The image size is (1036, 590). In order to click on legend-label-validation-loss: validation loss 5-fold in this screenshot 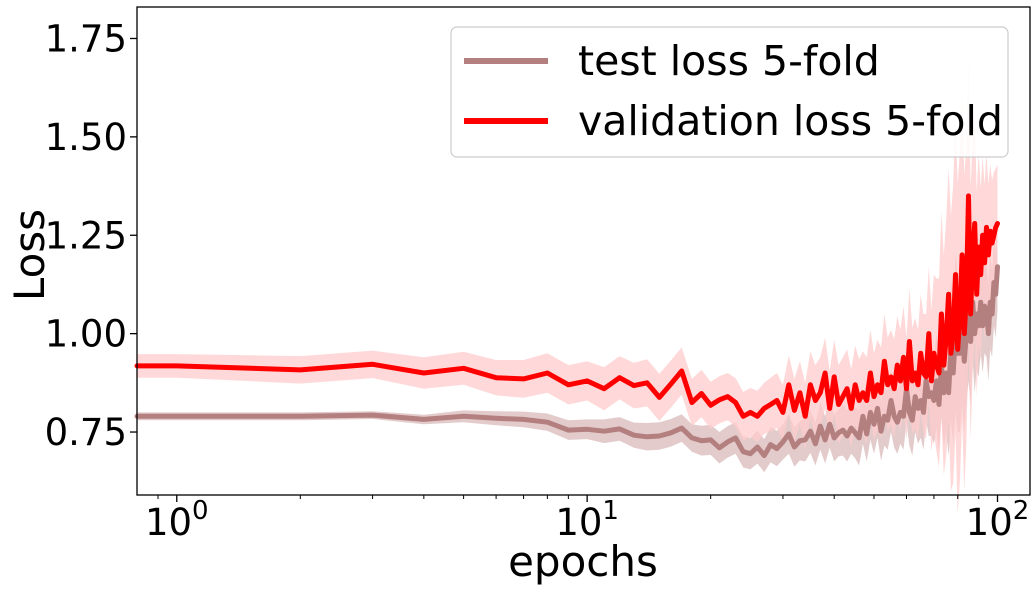, I will do `click(790, 121)`.